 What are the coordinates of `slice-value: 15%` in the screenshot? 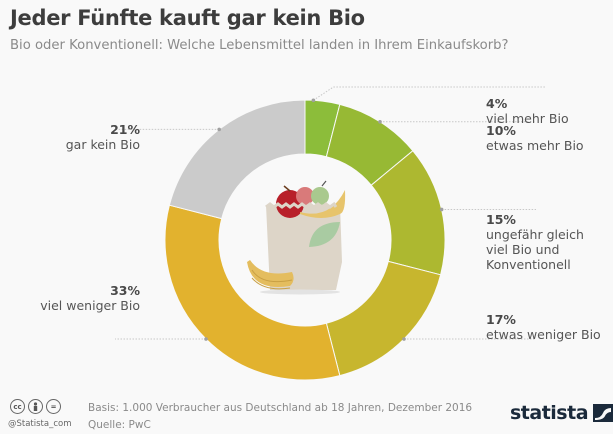 It's located at (501, 219).